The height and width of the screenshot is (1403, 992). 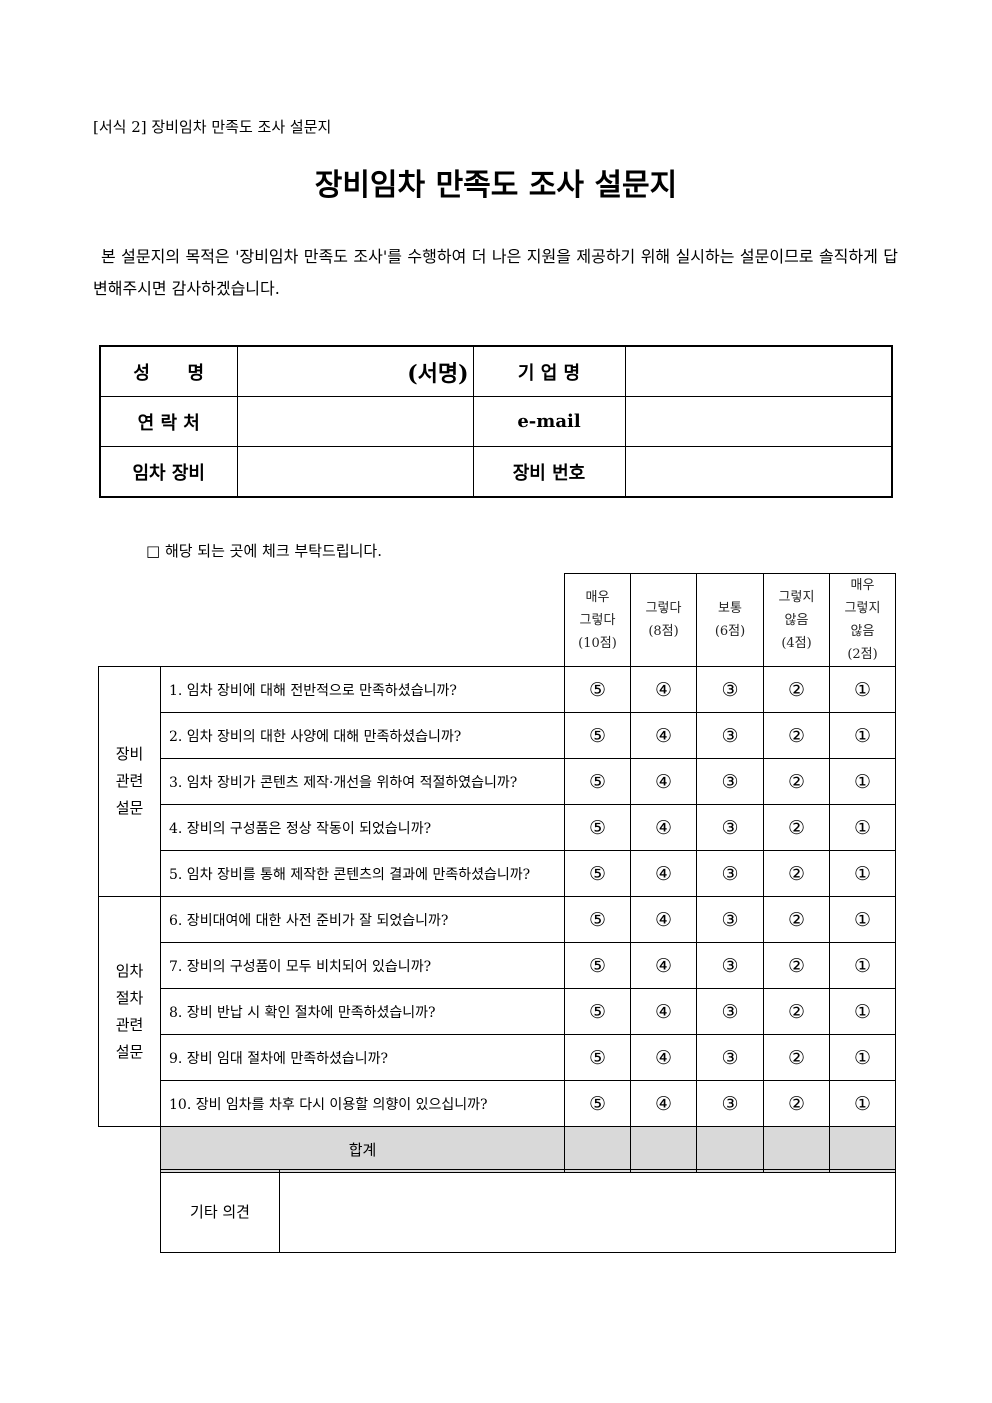 I want to click on question-row: 9. 장비 임대 절차에 만족하셨습니까? ⑤ ④ ③ ② ①, so click(x=497, y=1057).